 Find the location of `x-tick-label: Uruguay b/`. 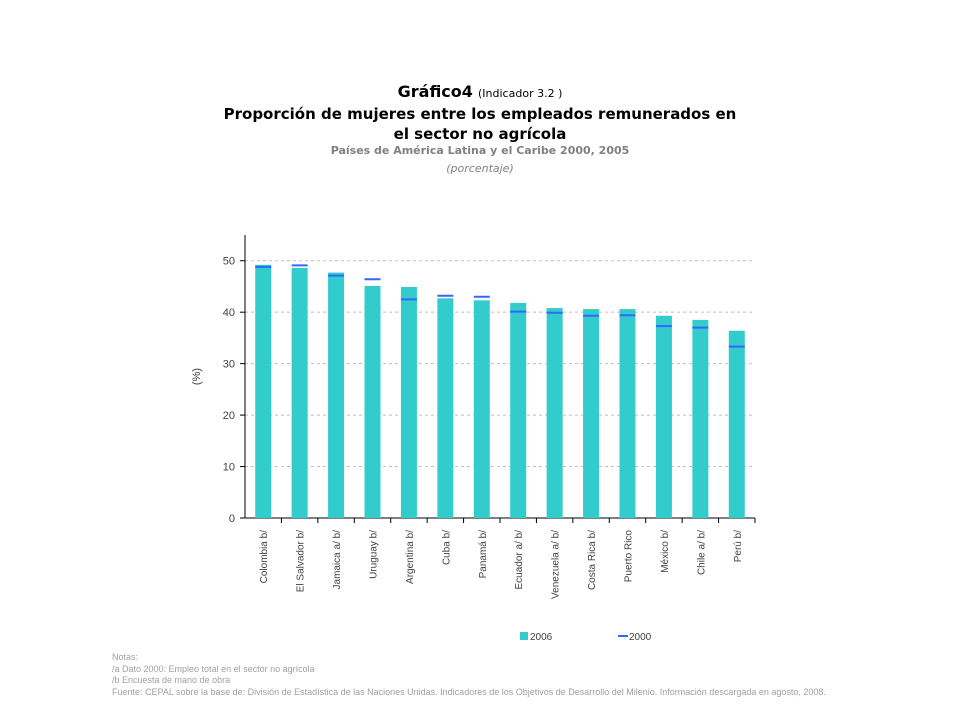

x-tick-label: Uruguay b/ is located at coordinates (374, 554).